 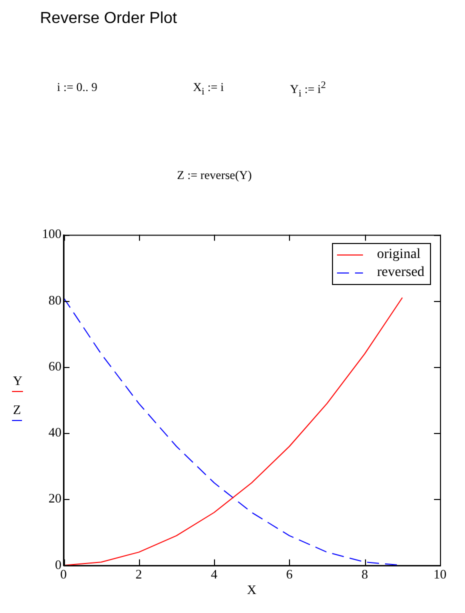 I want to click on y-tick-label: 100, so click(x=52, y=234).